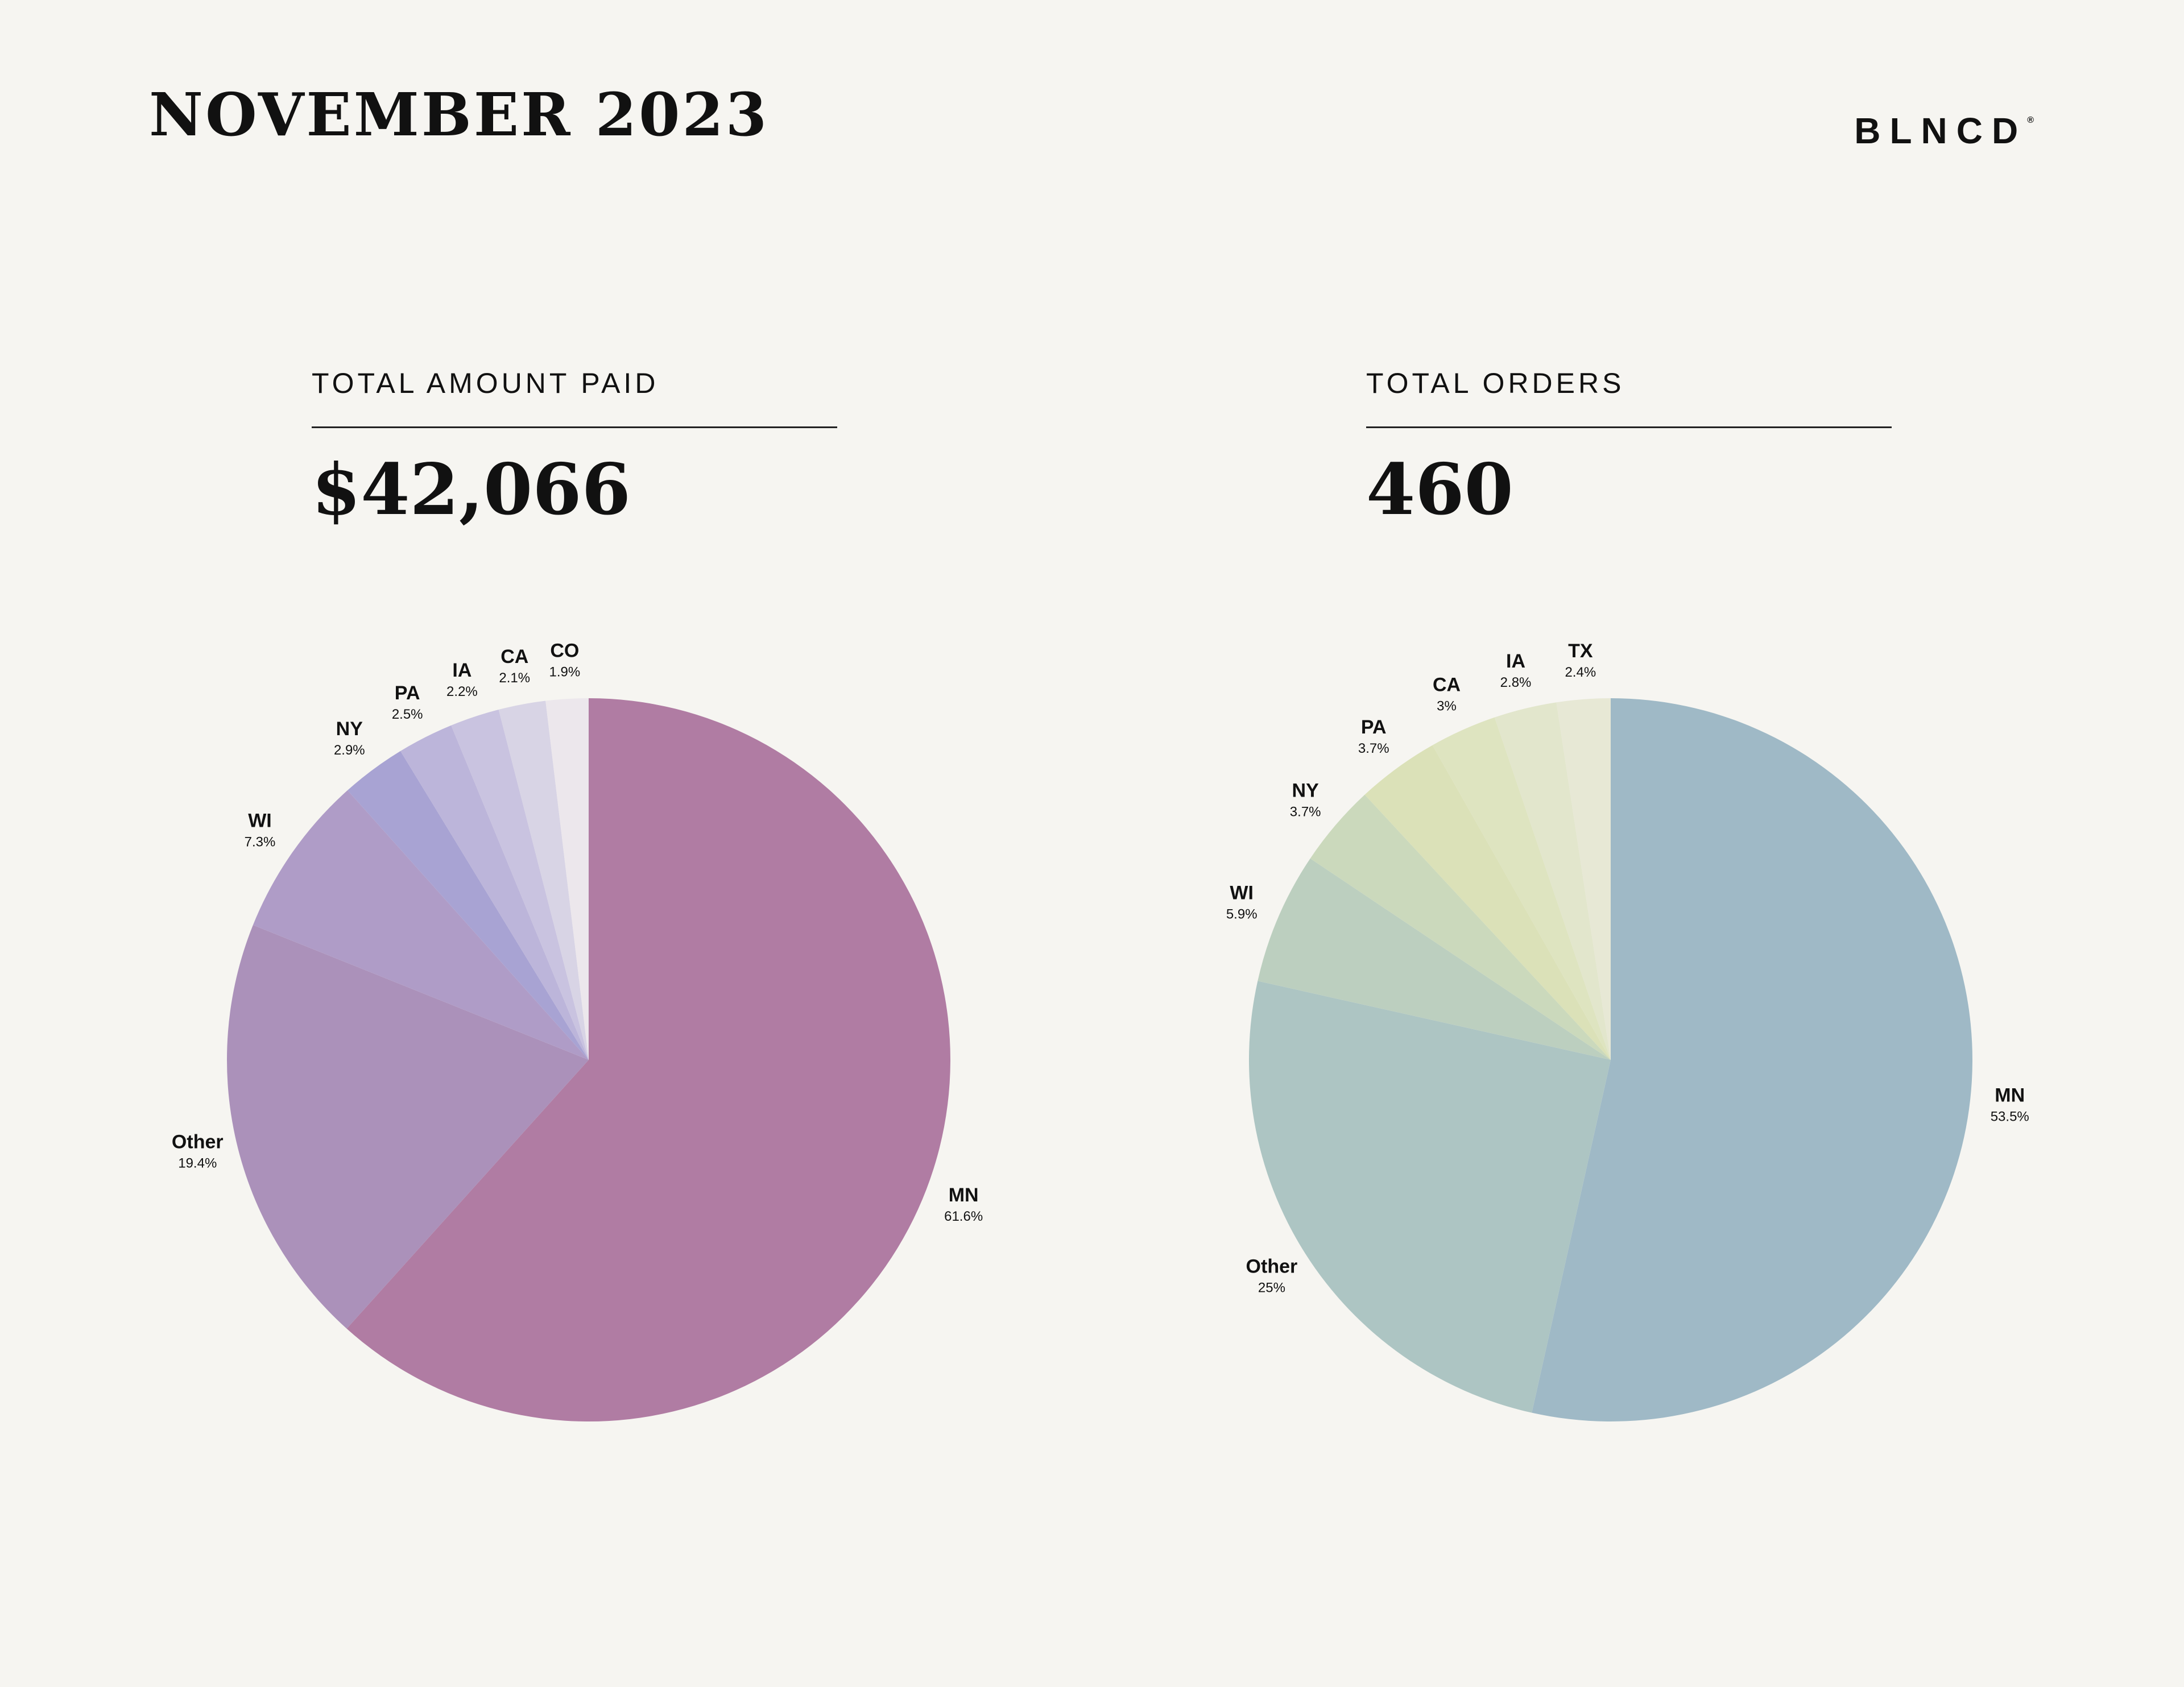 The width and height of the screenshot is (2184, 1687). Describe the element at coordinates (1305, 811) in the screenshot. I see `slice-value-ny: 3.7%` at that location.